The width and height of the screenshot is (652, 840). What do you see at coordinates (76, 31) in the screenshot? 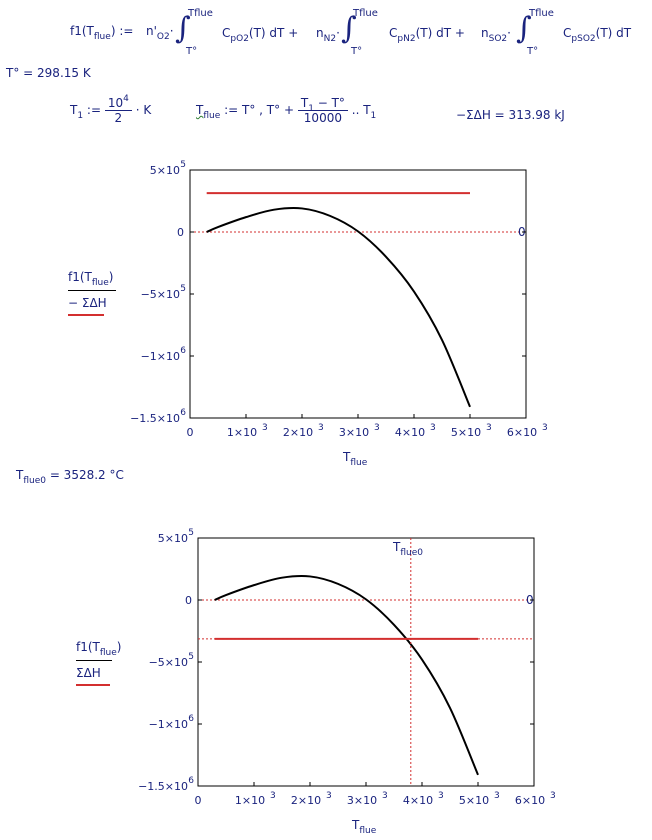
I see `def-lhs: f1` at bounding box center [76, 31].